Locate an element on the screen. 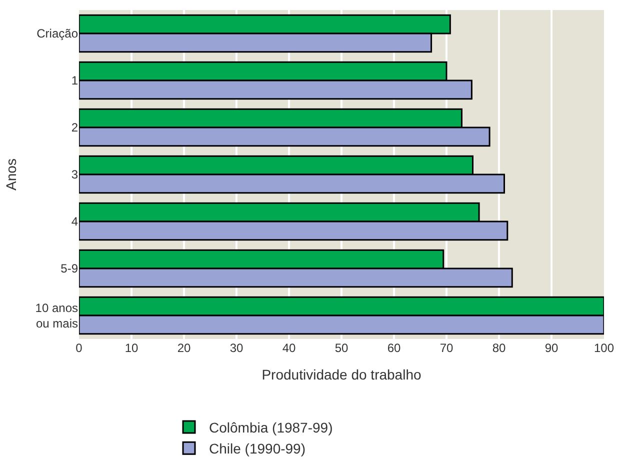 The image size is (626, 474). x-tick-label: 90 is located at coordinates (551, 348).